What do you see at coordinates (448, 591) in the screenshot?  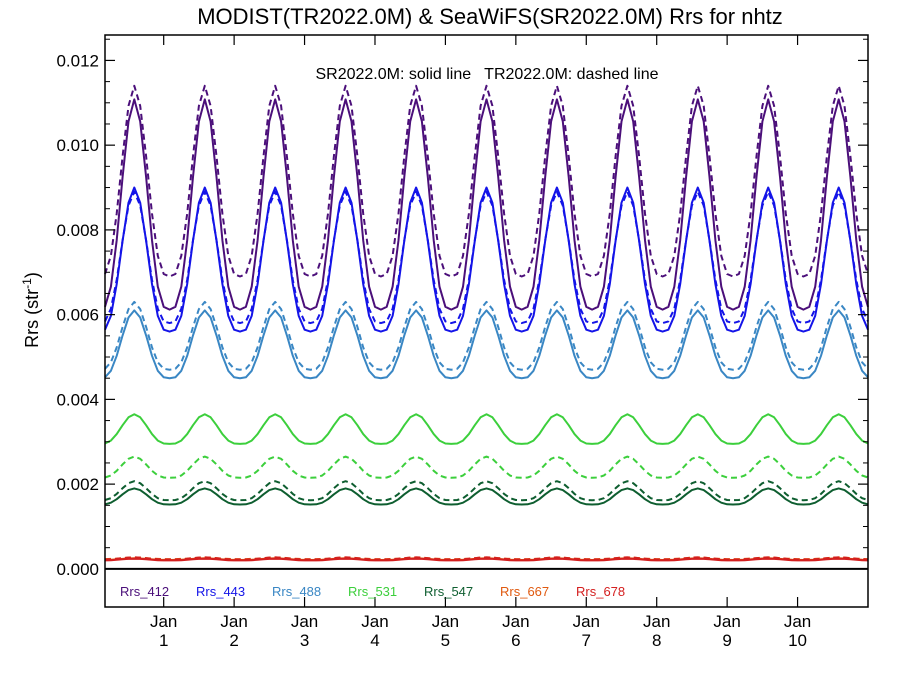 I see `legend-entry-rrs-547: Rrs_547` at bounding box center [448, 591].